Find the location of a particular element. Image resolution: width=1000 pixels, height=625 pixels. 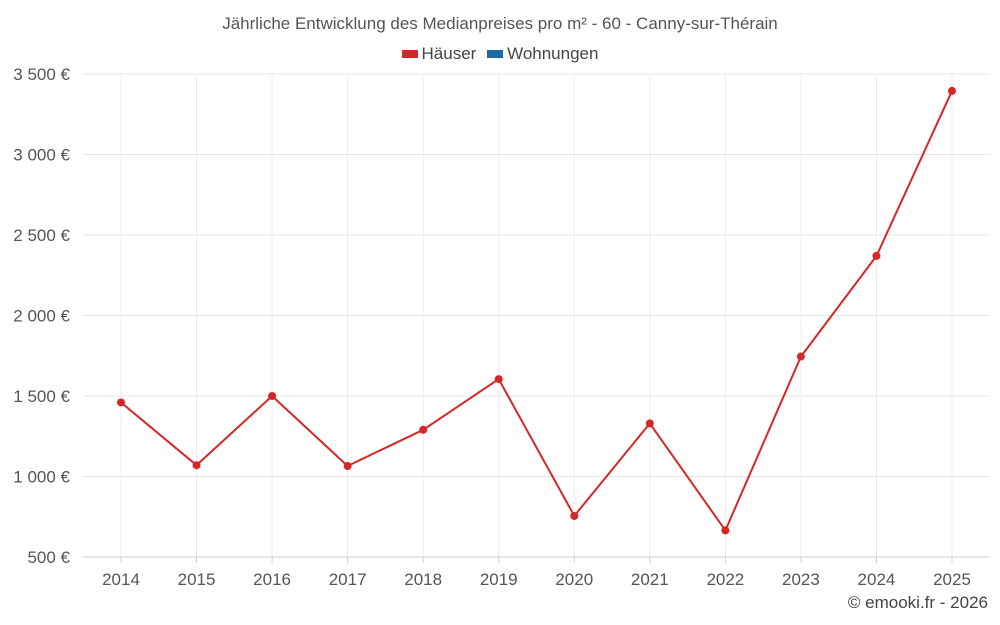

x-tick-label: 2014 is located at coordinates (121, 579).